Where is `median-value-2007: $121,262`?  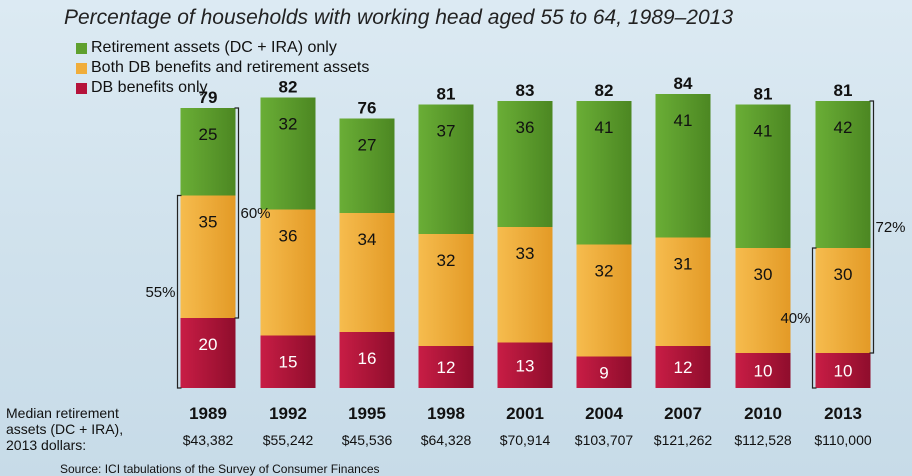
median-value-2007: $121,262 is located at coordinates (683, 440).